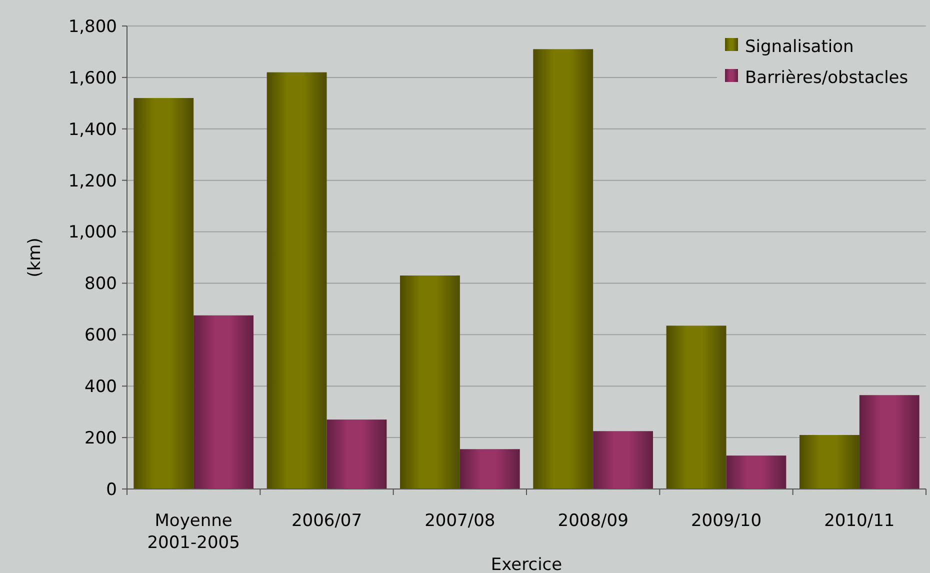 This screenshot has height=573, width=930. What do you see at coordinates (92, 78) in the screenshot?
I see `y-tick-label: 1,600` at bounding box center [92, 78].